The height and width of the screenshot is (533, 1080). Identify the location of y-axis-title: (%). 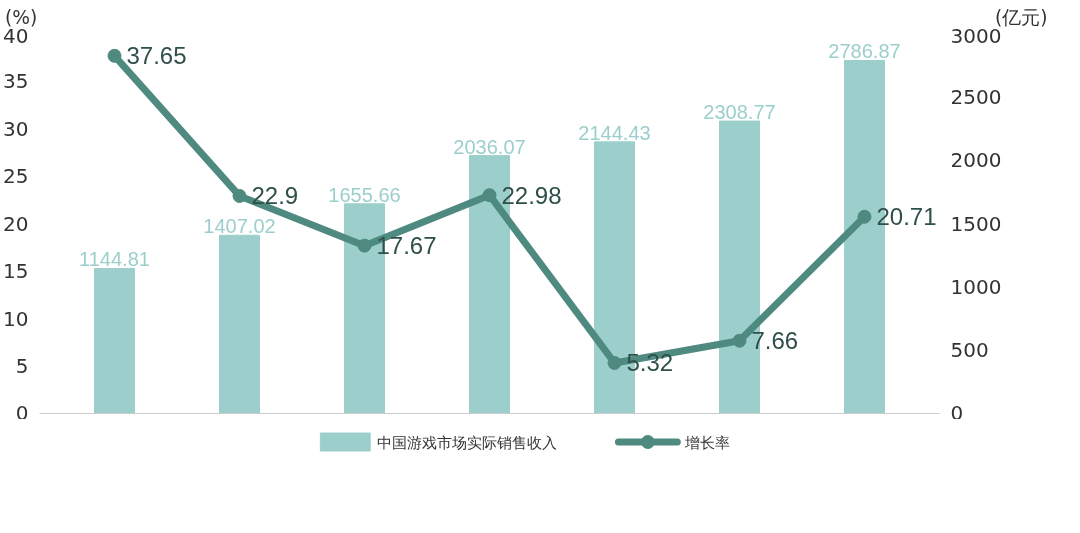
(21, 17).